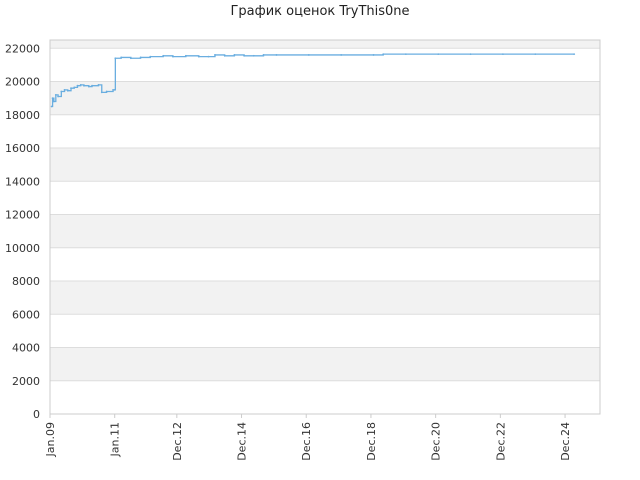 This screenshot has height=480, width=640. Describe the element at coordinates (26, 281) in the screenshot. I see `y-tick-label: 8000` at that location.